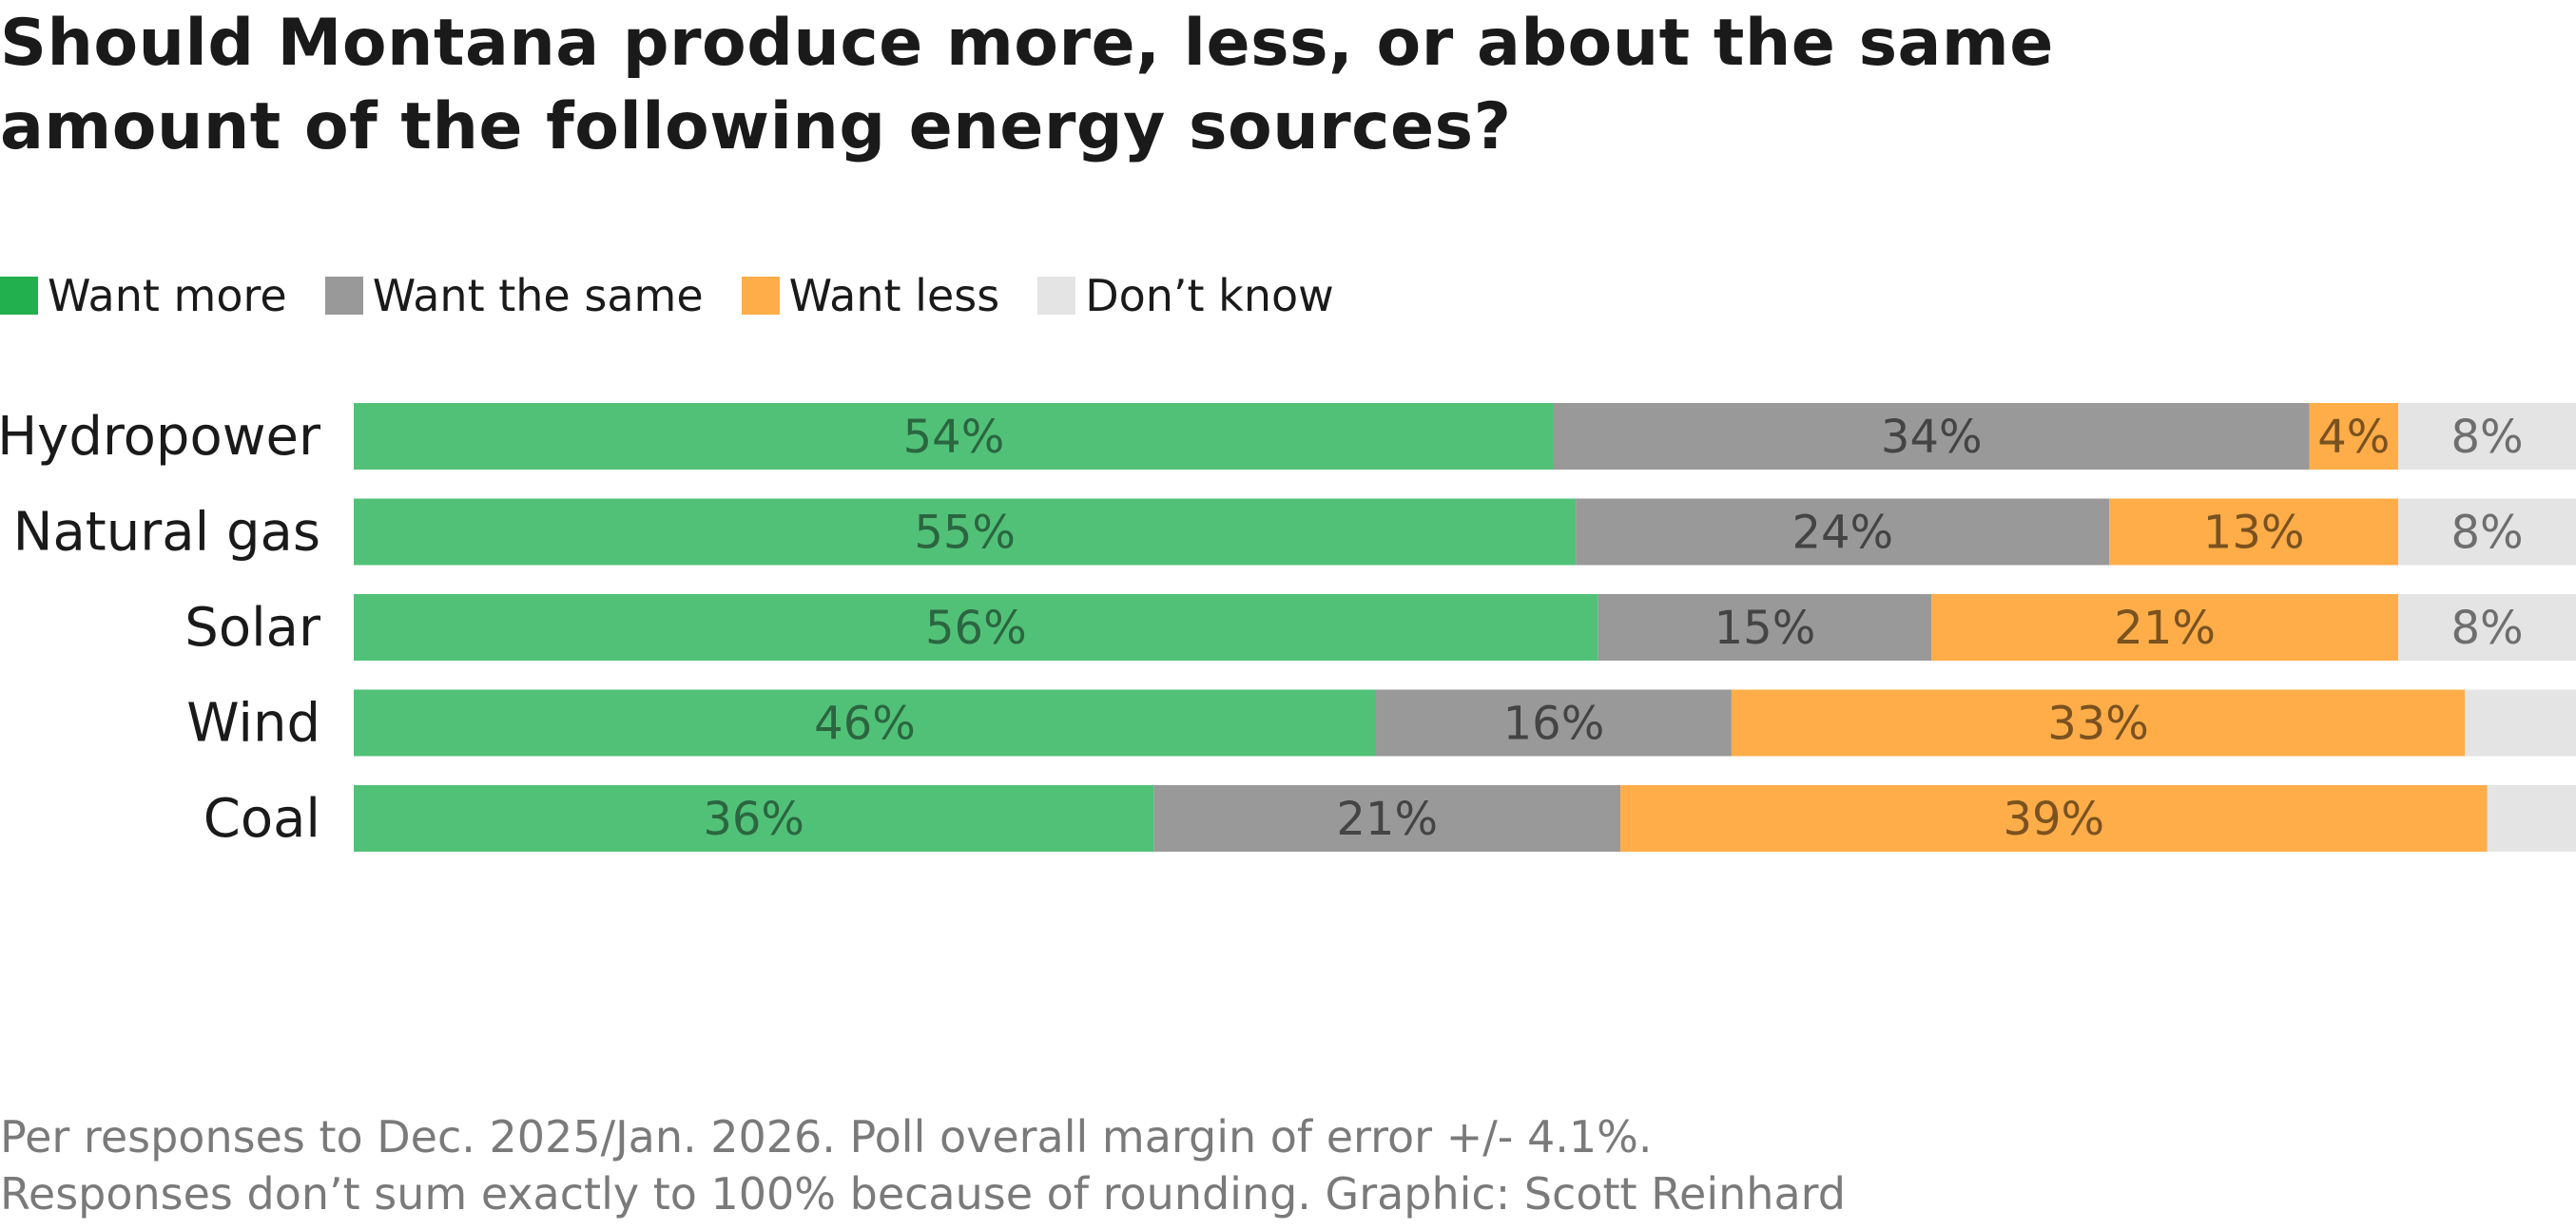 The height and width of the screenshot is (1230, 2576). What do you see at coordinates (1056, 296) in the screenshot?
I see `legend-swatch-dont-know` at bounding box center [1056, 296].